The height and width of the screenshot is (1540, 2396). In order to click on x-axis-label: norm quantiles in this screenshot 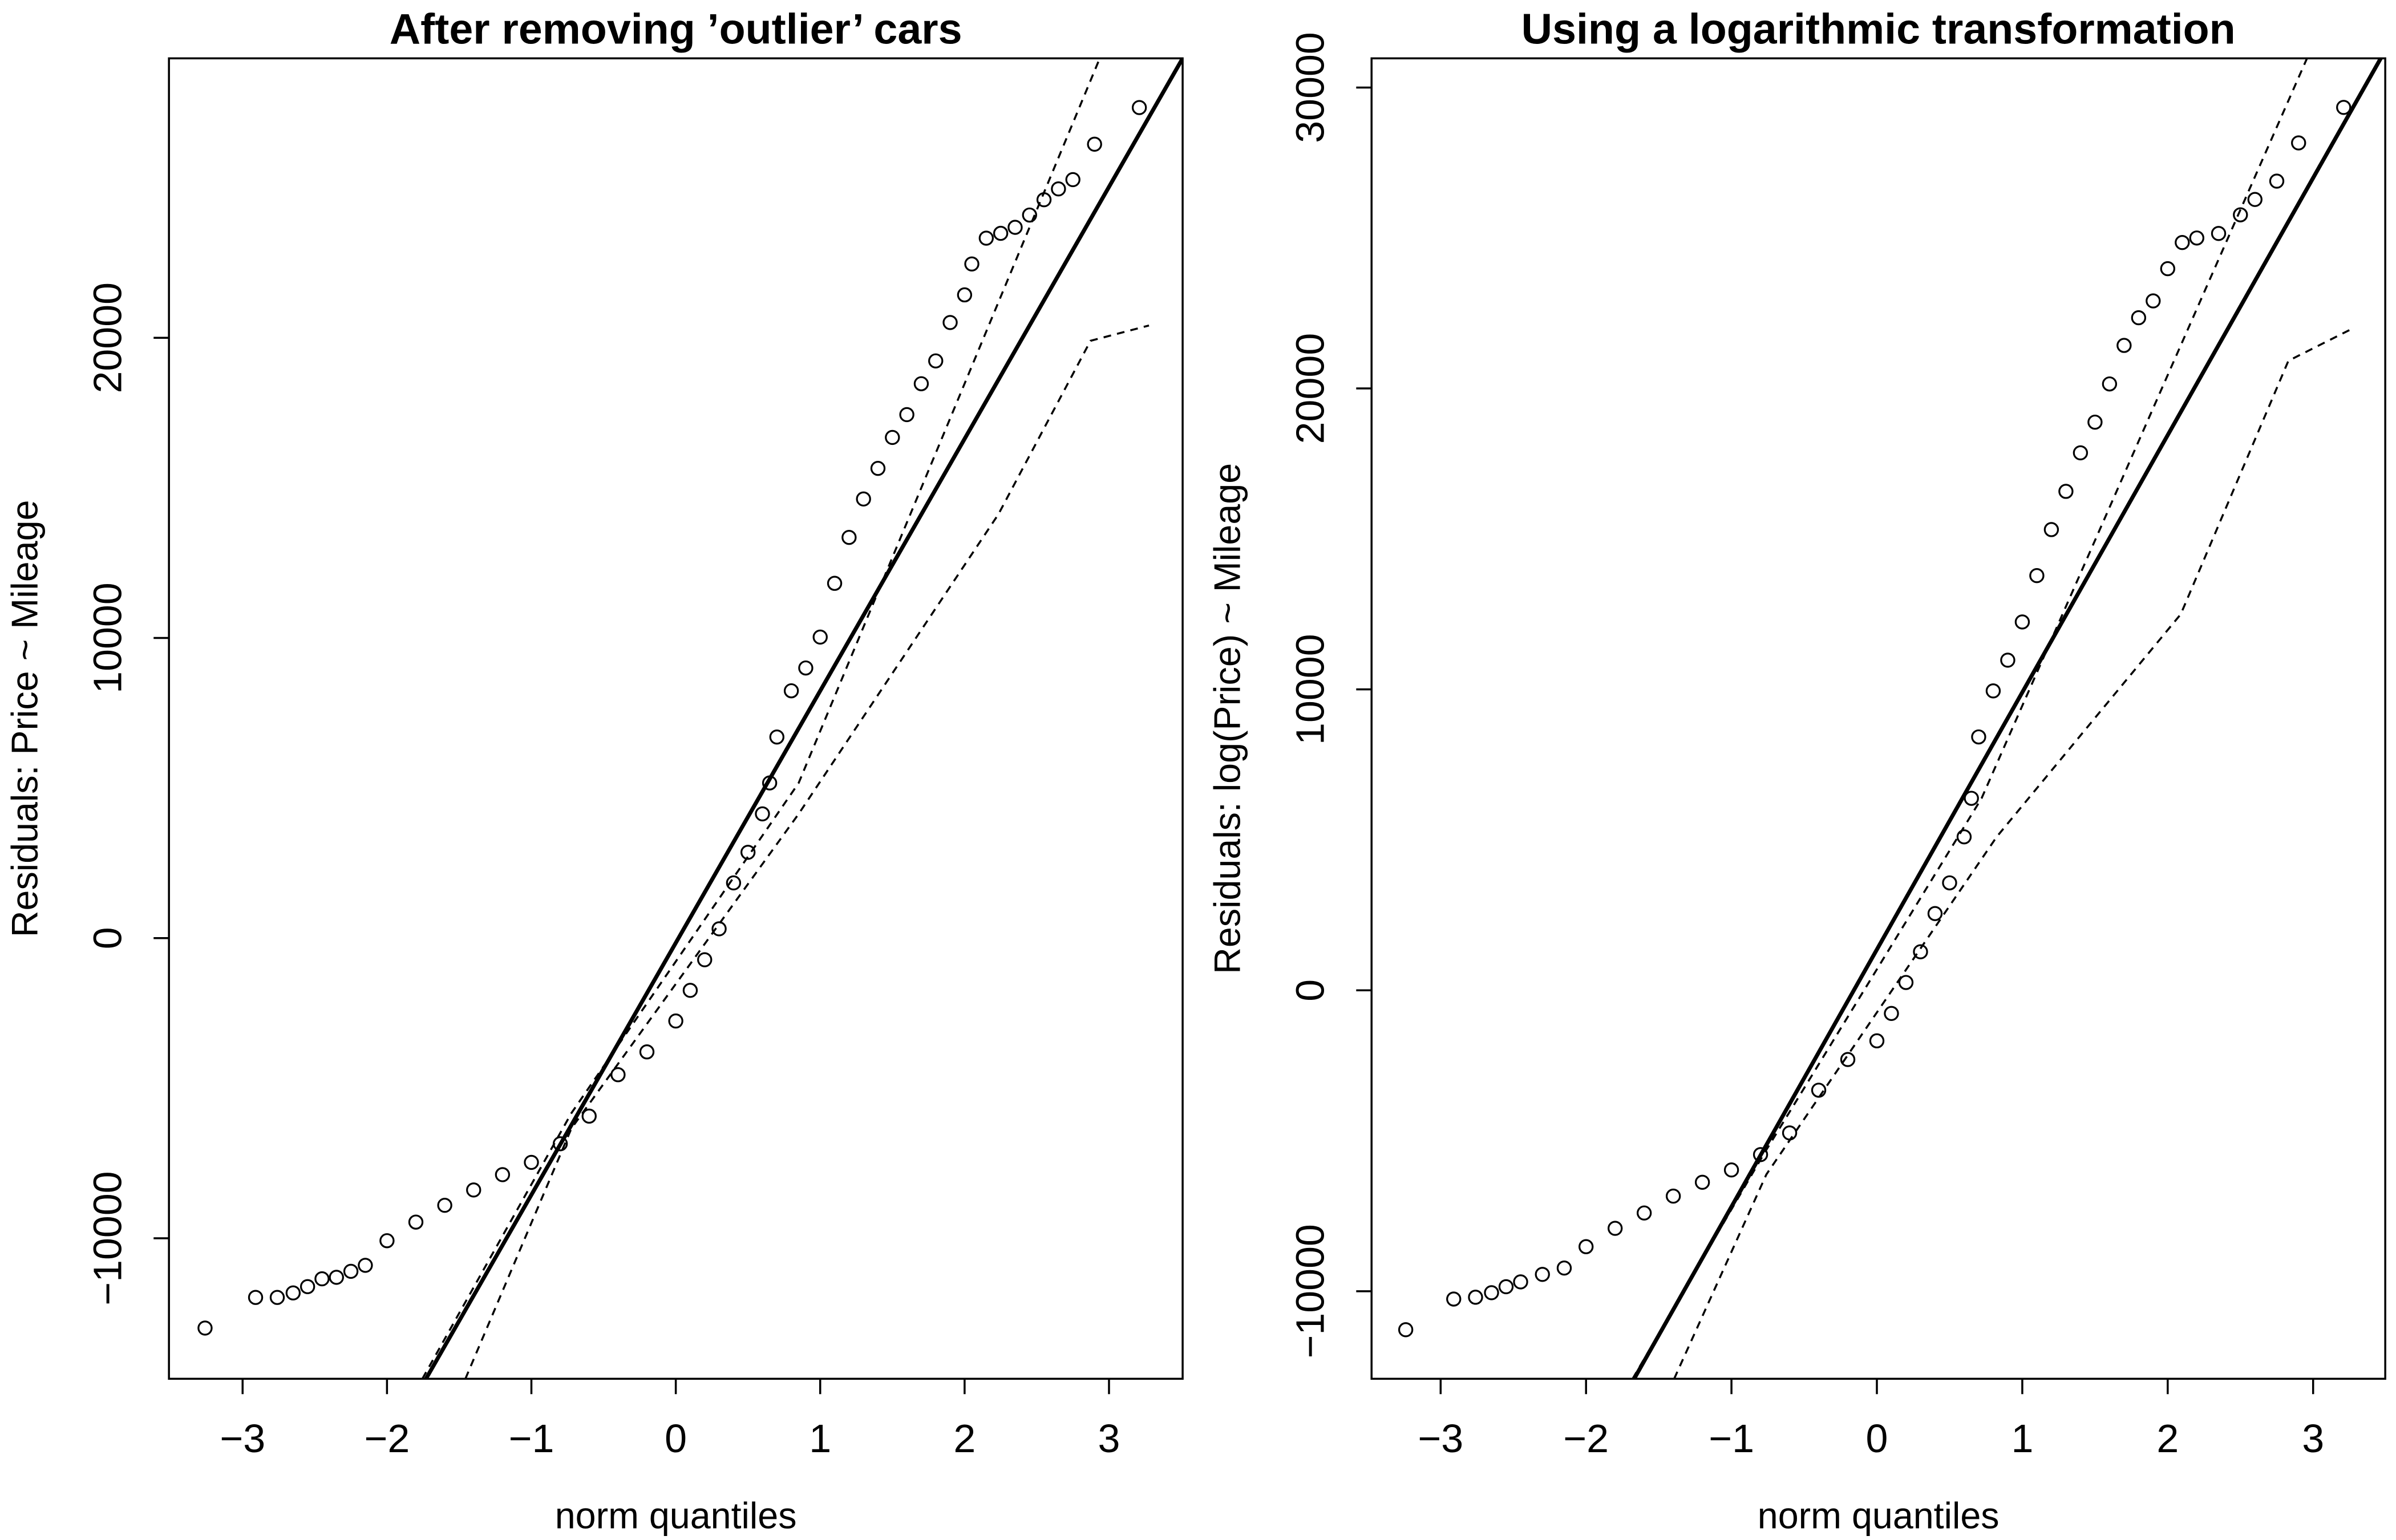, I will do `click(1879, 1515)`.